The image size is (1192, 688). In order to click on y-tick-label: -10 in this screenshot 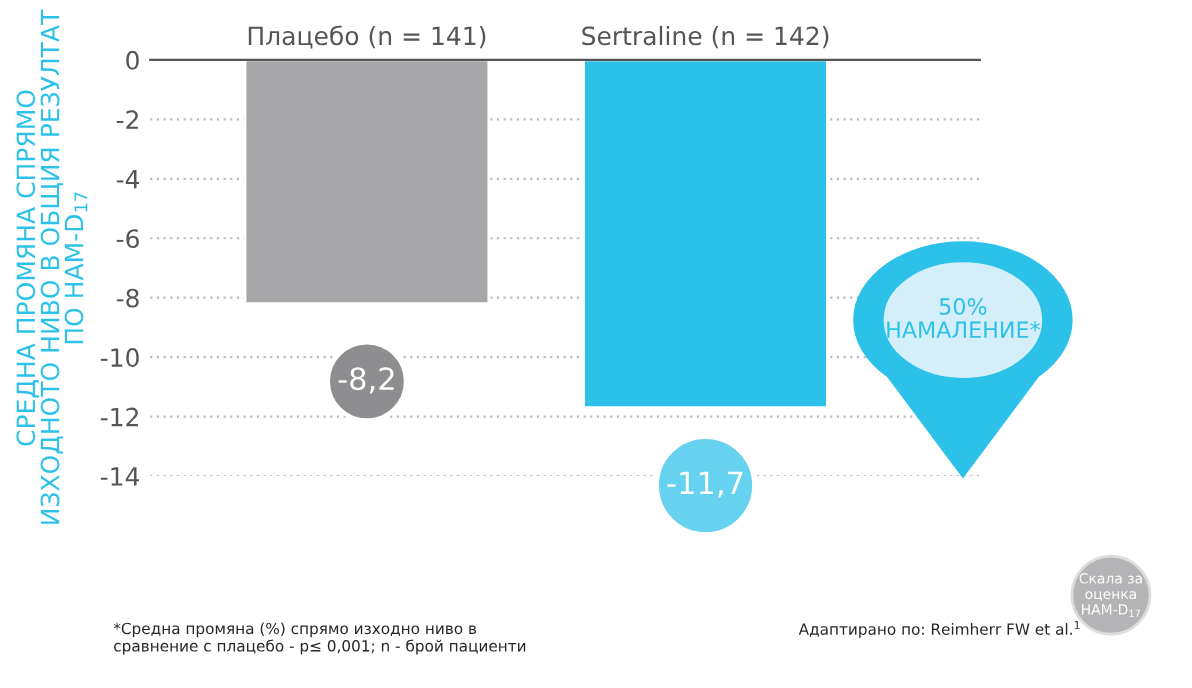, I will do `click(119, 358)`.